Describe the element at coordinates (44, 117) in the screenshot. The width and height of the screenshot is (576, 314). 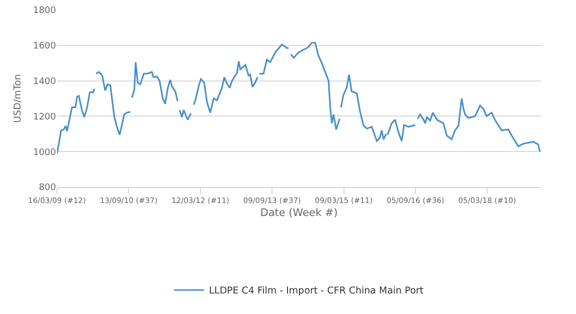
I see `y-tick-label: 1200` at that location.